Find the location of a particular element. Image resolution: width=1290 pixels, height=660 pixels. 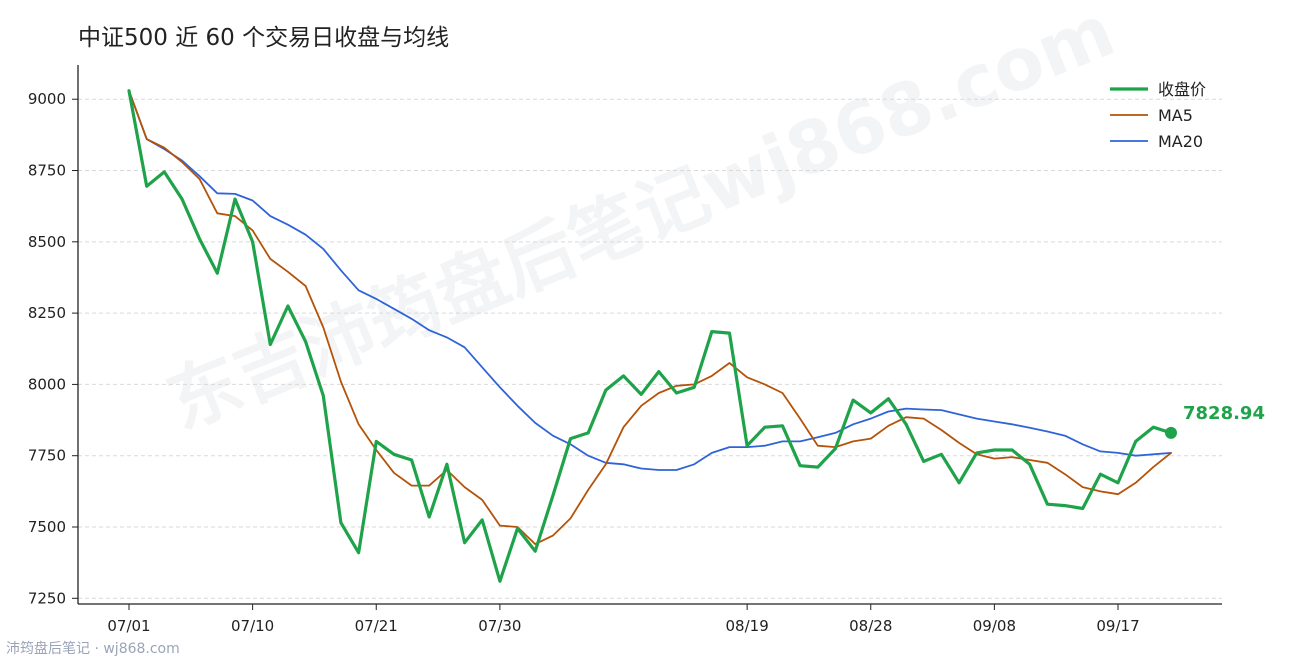

legend-label-0: 收盘价 is located at coordinates (1182, 89).